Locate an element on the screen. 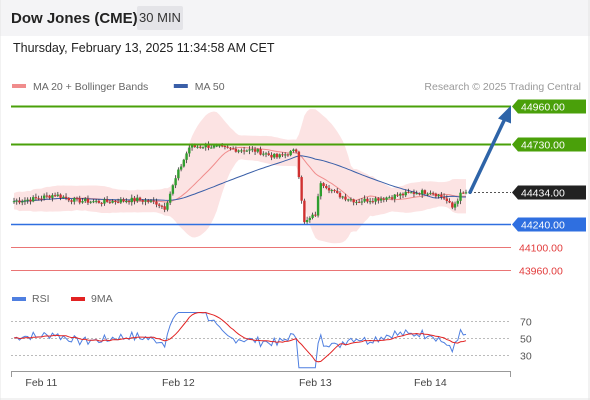 The width and height of the screenshot is (590, 400). level-label-support: 43960.00 is located at coordinates (541, 272).